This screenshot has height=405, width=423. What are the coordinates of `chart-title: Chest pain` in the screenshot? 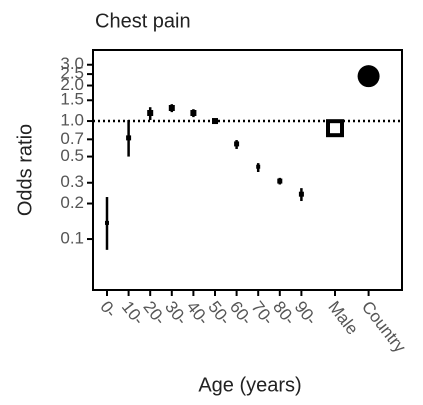 It's located at (143, 21).